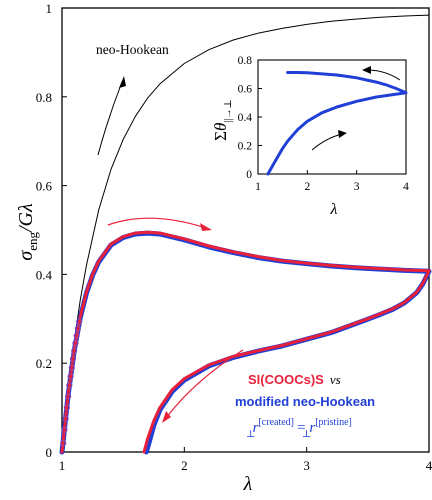 The width and height of the screenshot is (432, 500). What do you see at coordinates (204, 384) in the screenshot?
I see `arrow-unloading` at bounding box center [204, 384].